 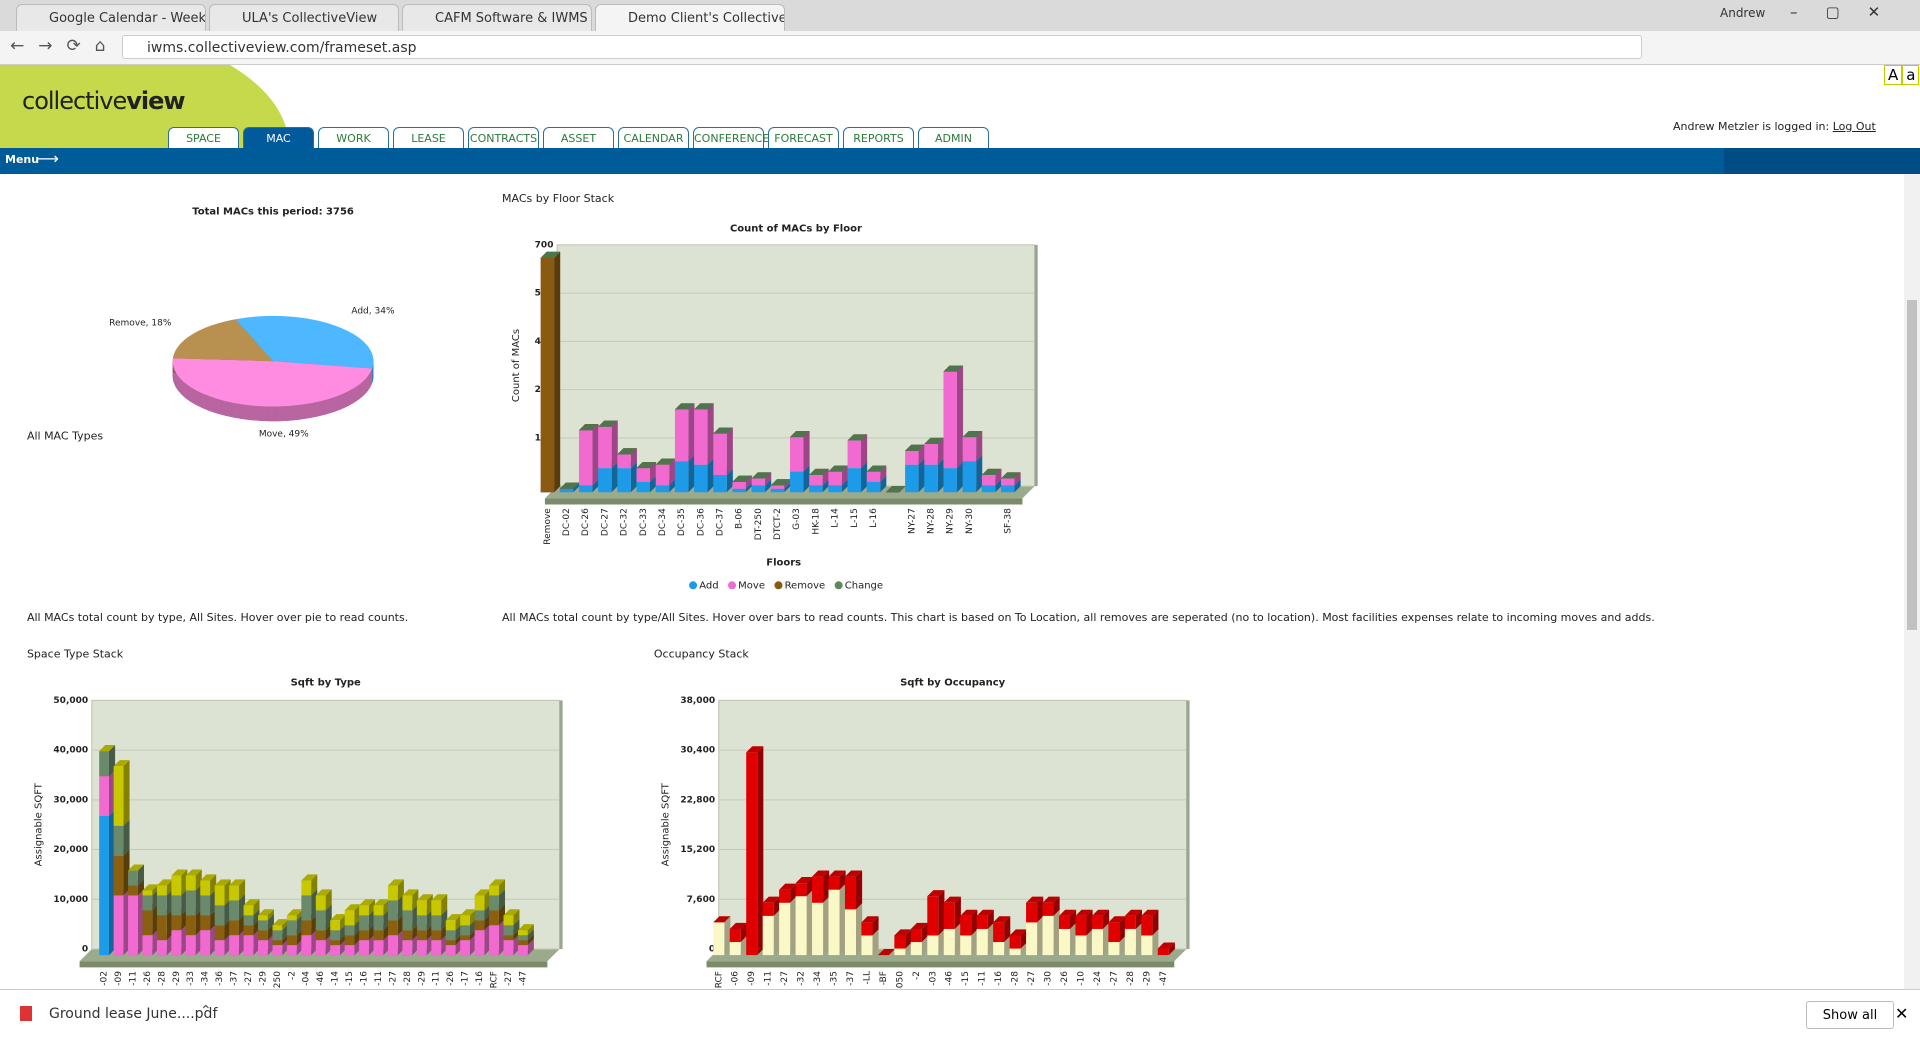 I want to click on nav-tab: REPORTS, so click(x=878, y=137).